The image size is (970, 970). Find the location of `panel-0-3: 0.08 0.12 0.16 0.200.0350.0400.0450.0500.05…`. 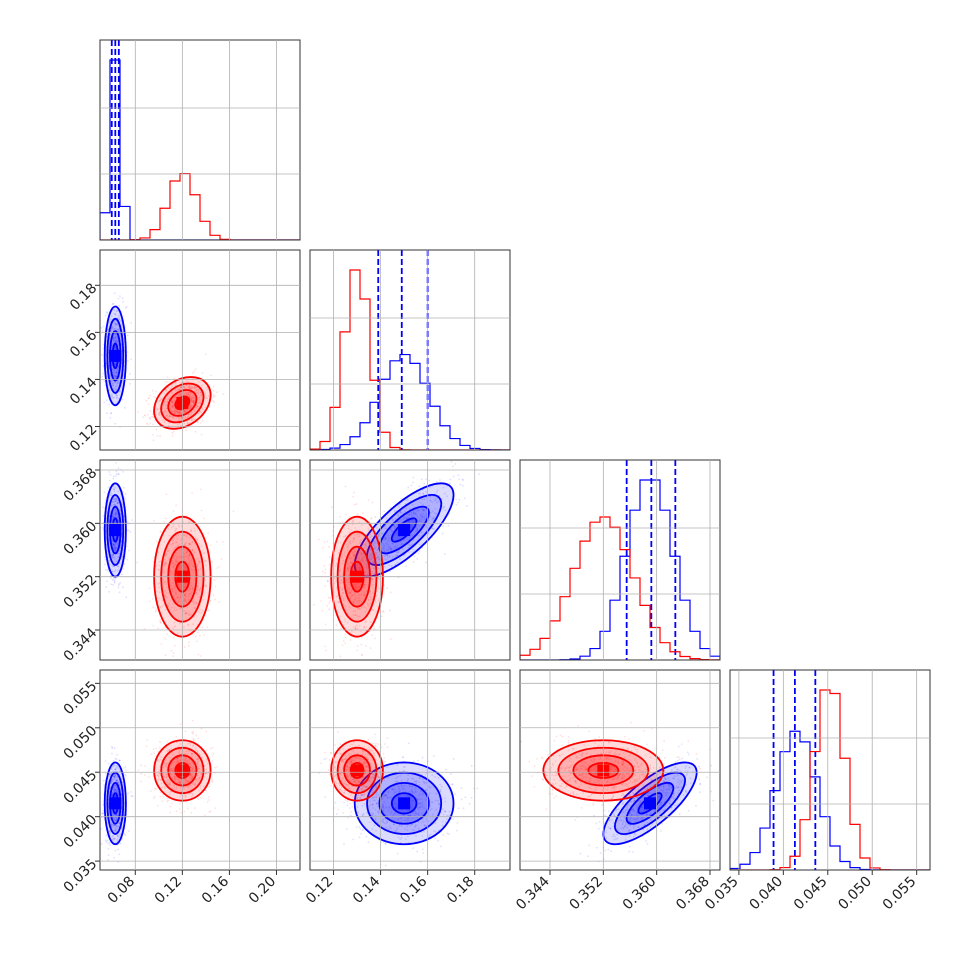

panel-0-3: 0.08 0.12 0.16 0.200.0350.0400.0450.0500.05… is located at coordinates (181, 788).